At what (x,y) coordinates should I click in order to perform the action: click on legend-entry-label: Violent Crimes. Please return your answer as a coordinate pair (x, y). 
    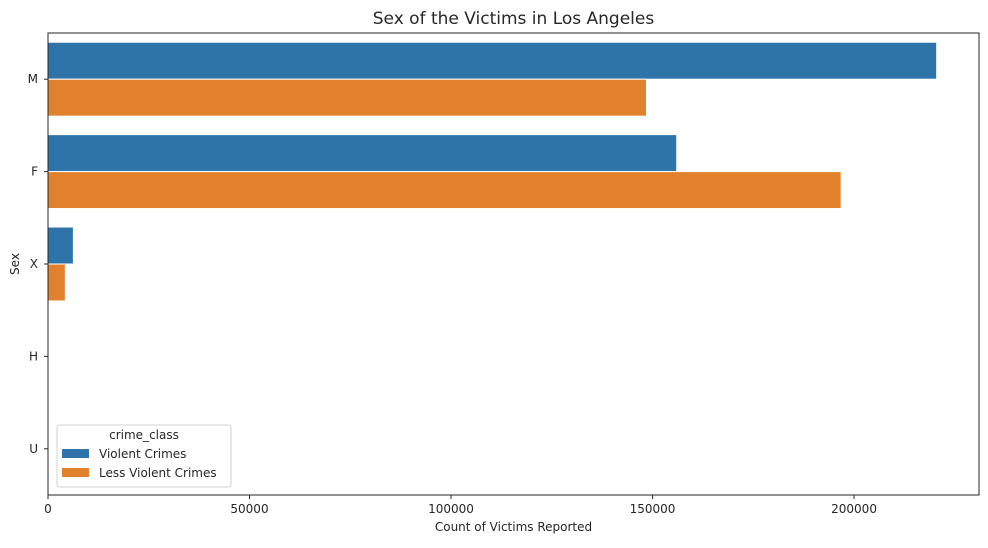
    Looking at the image, I should click on (142, 454).